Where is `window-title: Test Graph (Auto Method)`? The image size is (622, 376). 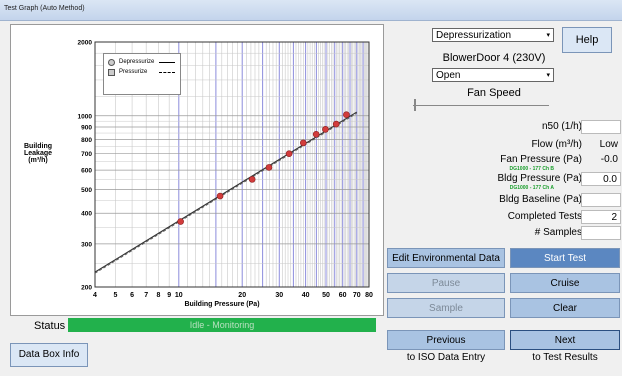
window-title: Test Graph (Auto Method) is located at coordinates (44, 8).